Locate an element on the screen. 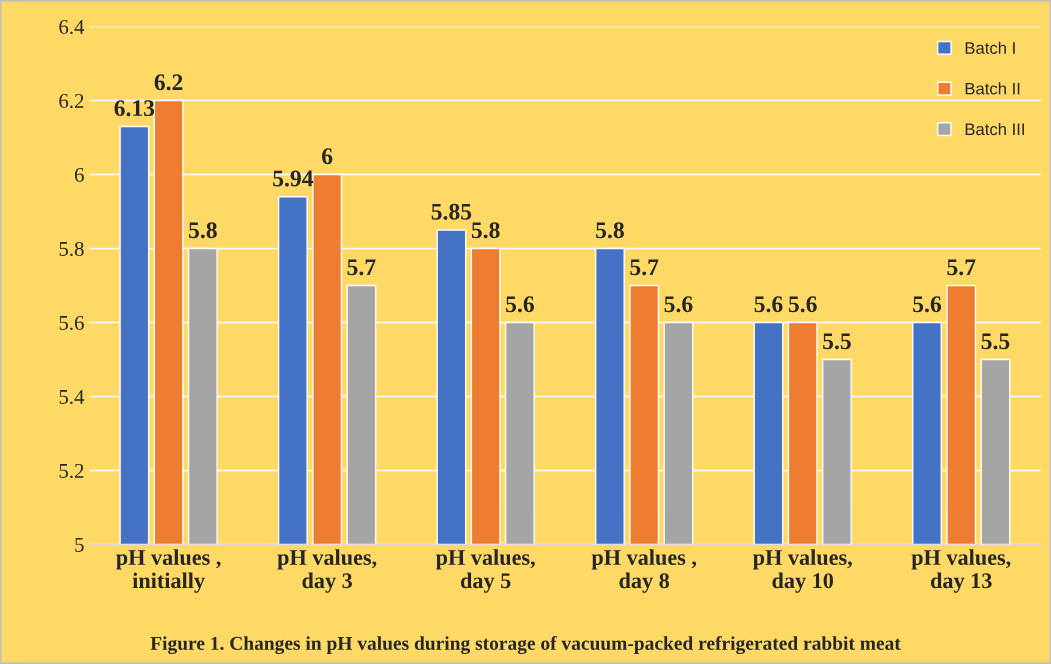 Image resolution: width=1051 pixels, height=664 pixels. x-tick-label: pH values, day 3 is located at coordinates (327, 571).